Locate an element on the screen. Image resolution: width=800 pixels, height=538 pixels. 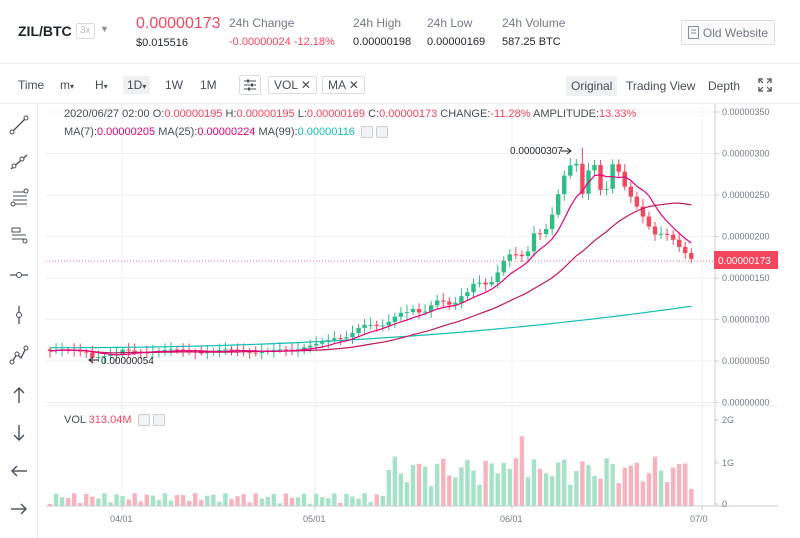
y-tick-label: 0.00000200 is located at coordinates (746, 237).